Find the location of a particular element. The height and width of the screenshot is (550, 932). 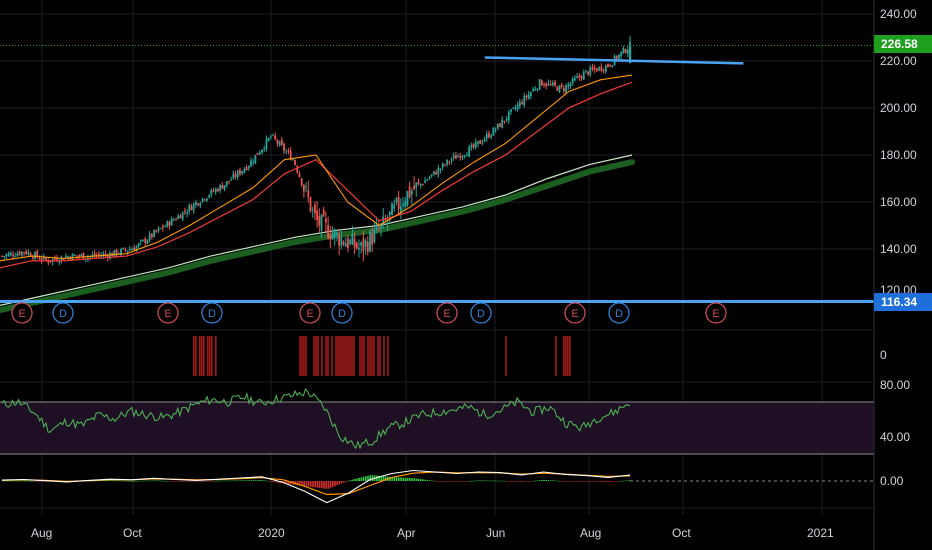

earnings-marker-circle is located at coordinates (716, 313).